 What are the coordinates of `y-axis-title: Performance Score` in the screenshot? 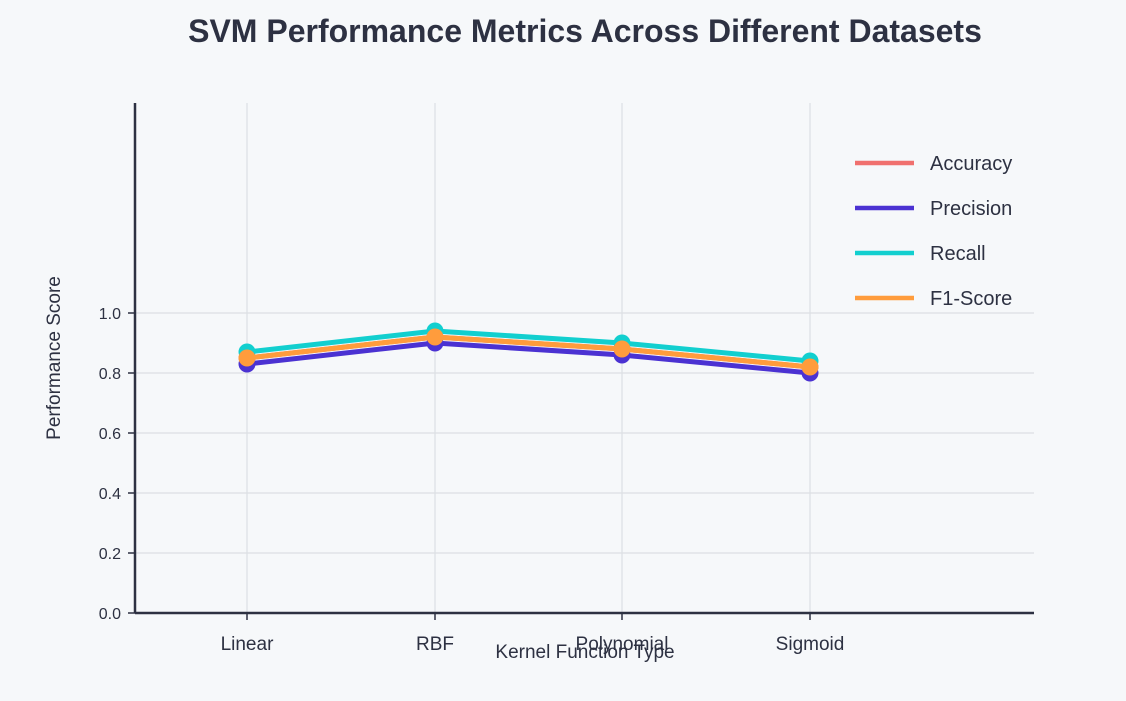 It's located at (54, 358).